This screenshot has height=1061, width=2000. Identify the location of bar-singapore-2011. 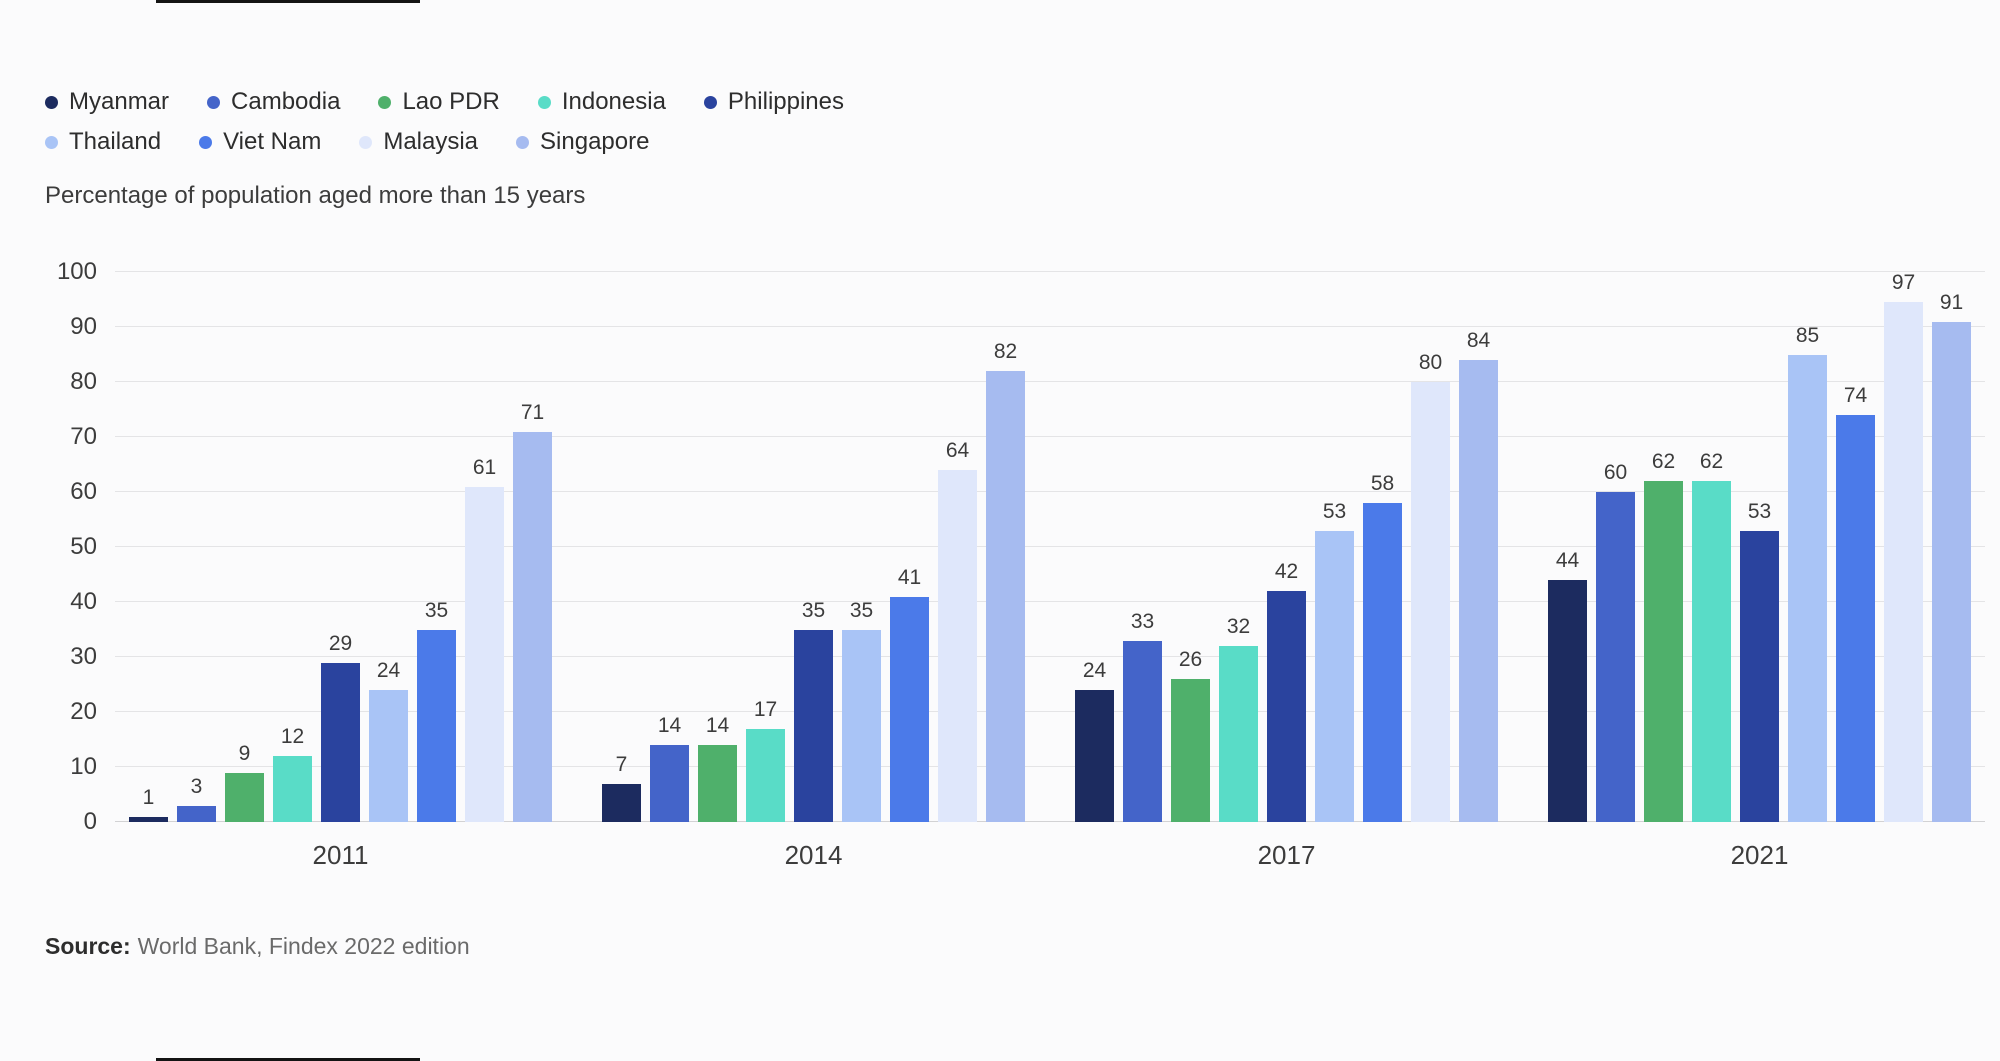
(532, 626).